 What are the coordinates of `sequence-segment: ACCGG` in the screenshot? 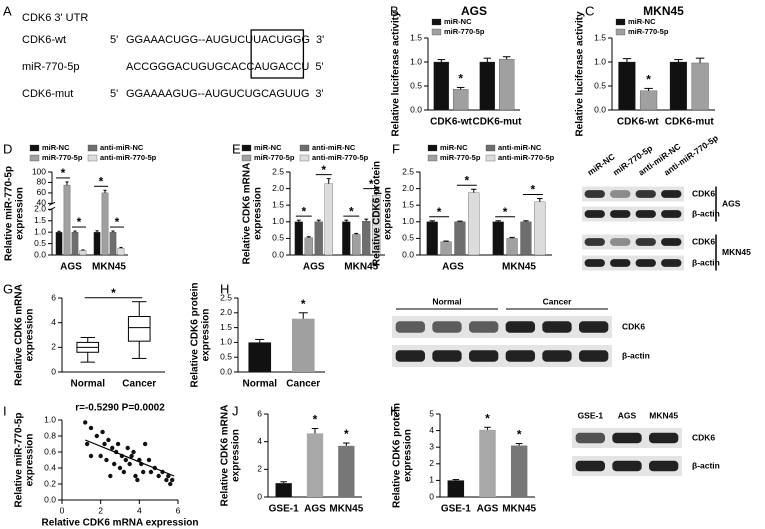 It's located at (146, 67).